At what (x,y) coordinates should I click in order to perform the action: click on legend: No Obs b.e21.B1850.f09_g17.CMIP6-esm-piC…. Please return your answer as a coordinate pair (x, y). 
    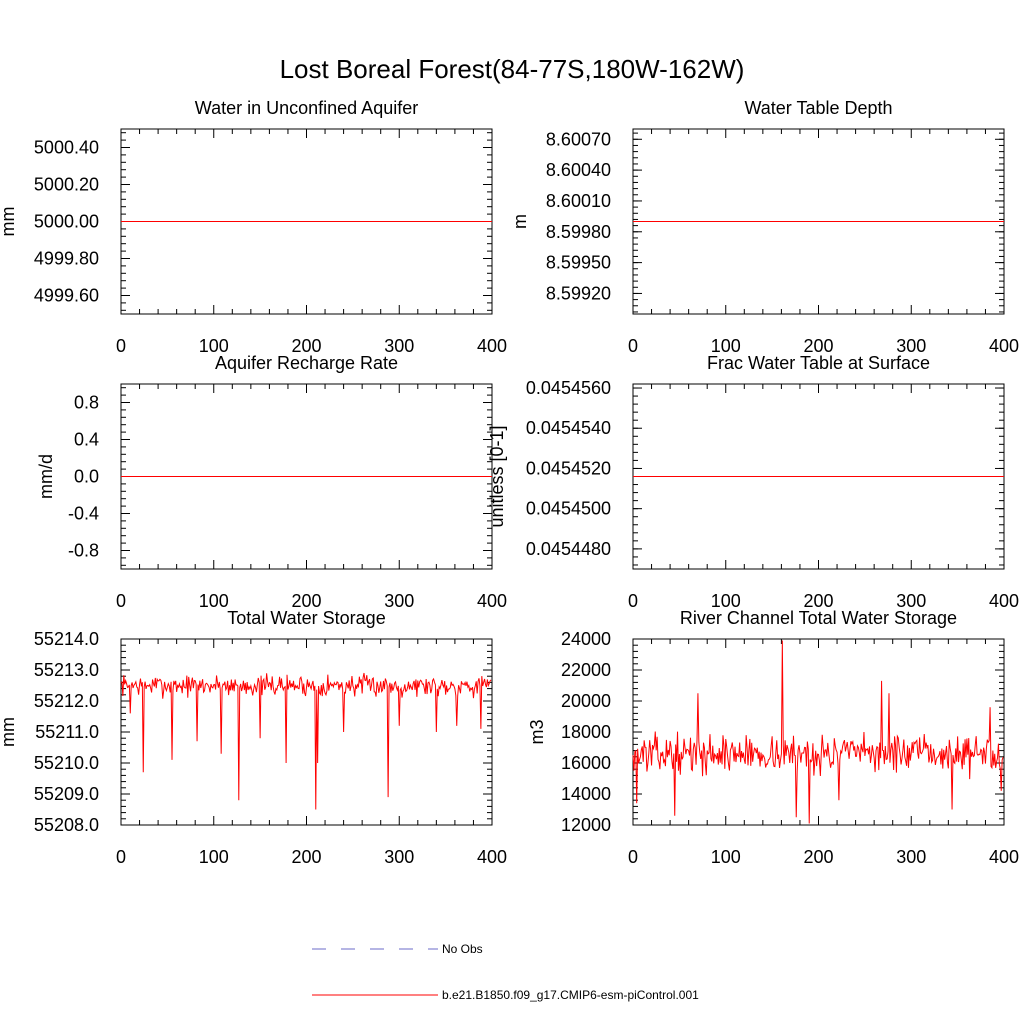
    Looking at the image, I should click on (505, 972).